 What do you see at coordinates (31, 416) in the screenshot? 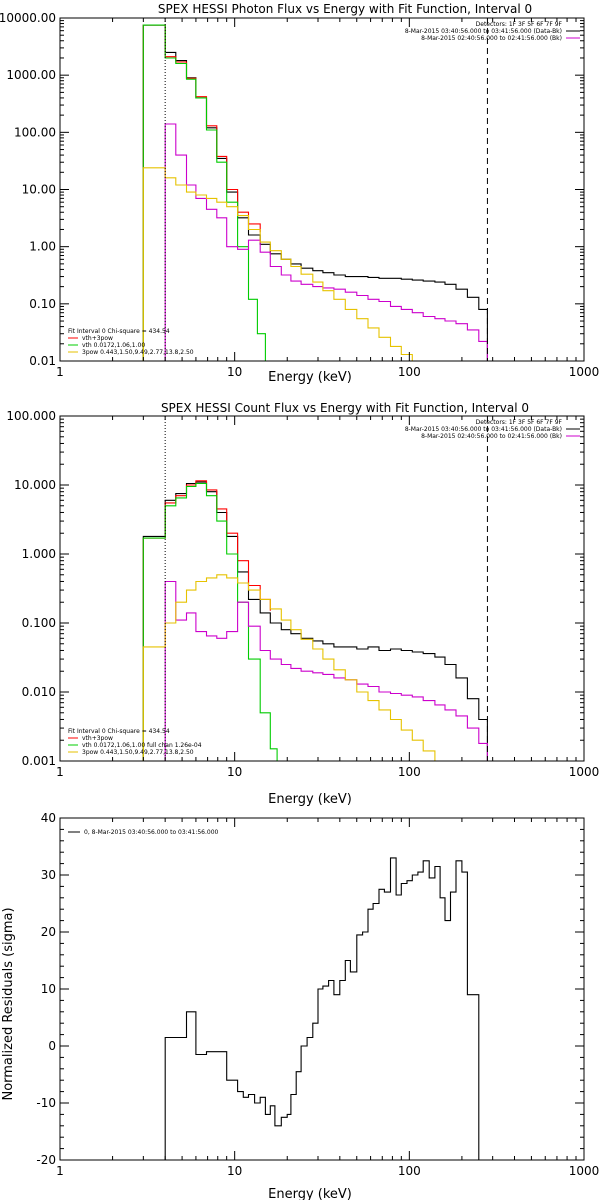
I see `y-tick-label: 100.000` at bounding box center [31, 416].